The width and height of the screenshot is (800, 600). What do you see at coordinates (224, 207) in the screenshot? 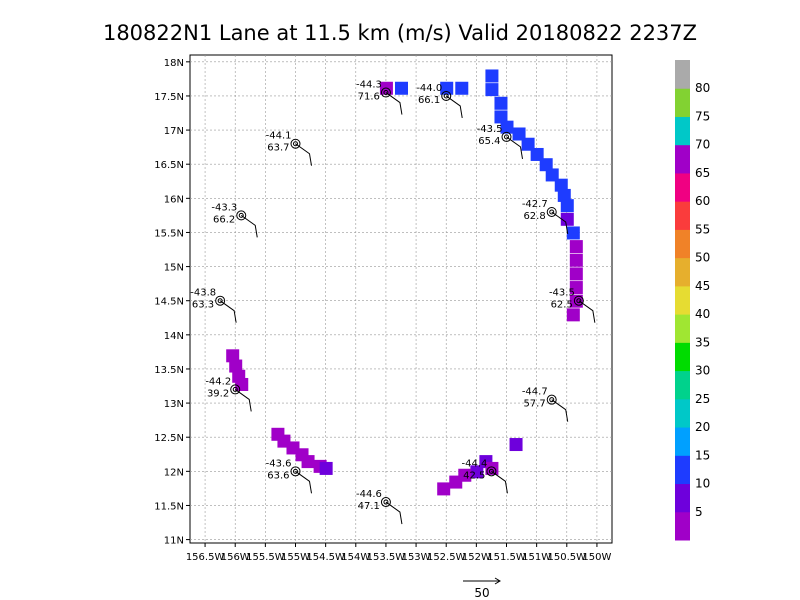
I see `station-label-top: -43.3` at bounding box center [224, 207].